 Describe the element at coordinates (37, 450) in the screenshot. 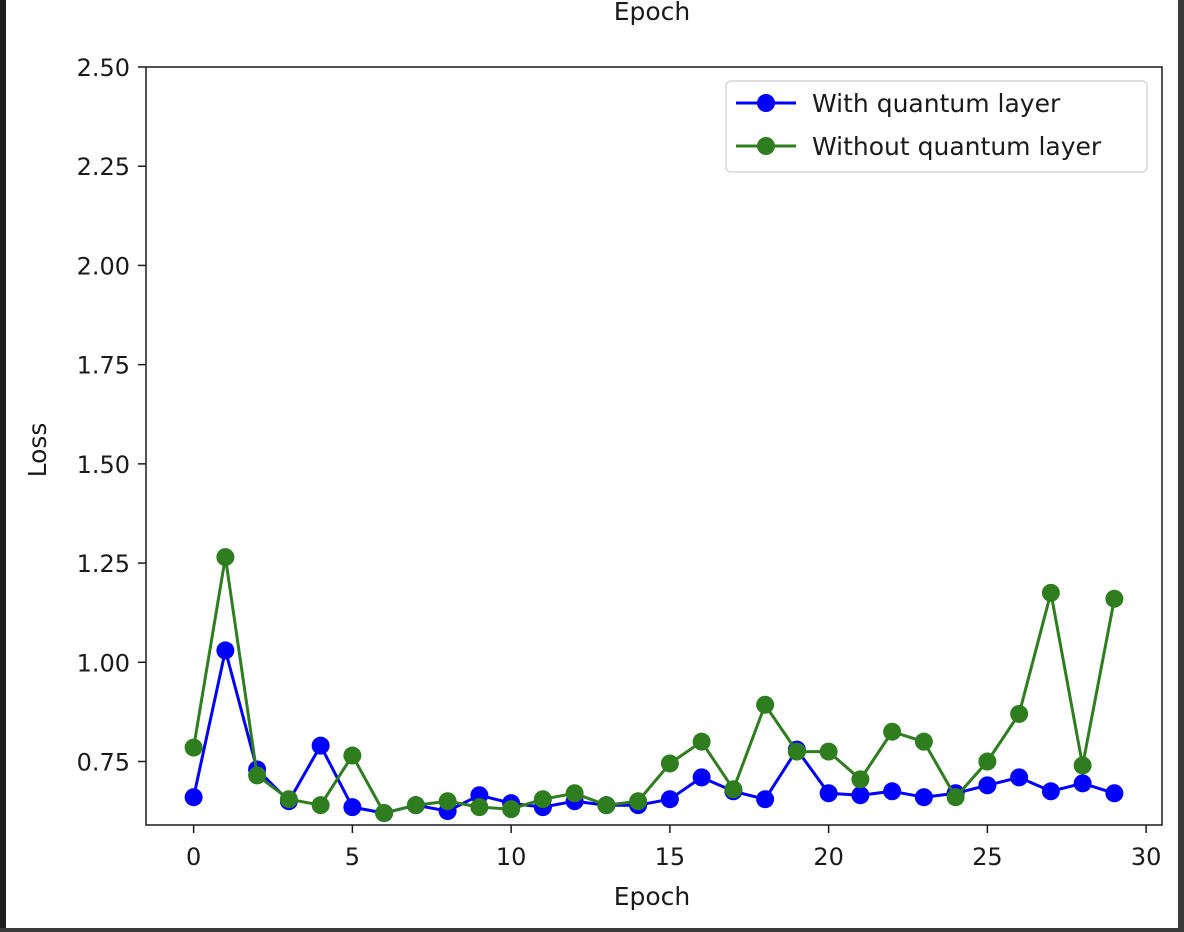

I see `y-axis-label: Loss` at that location.